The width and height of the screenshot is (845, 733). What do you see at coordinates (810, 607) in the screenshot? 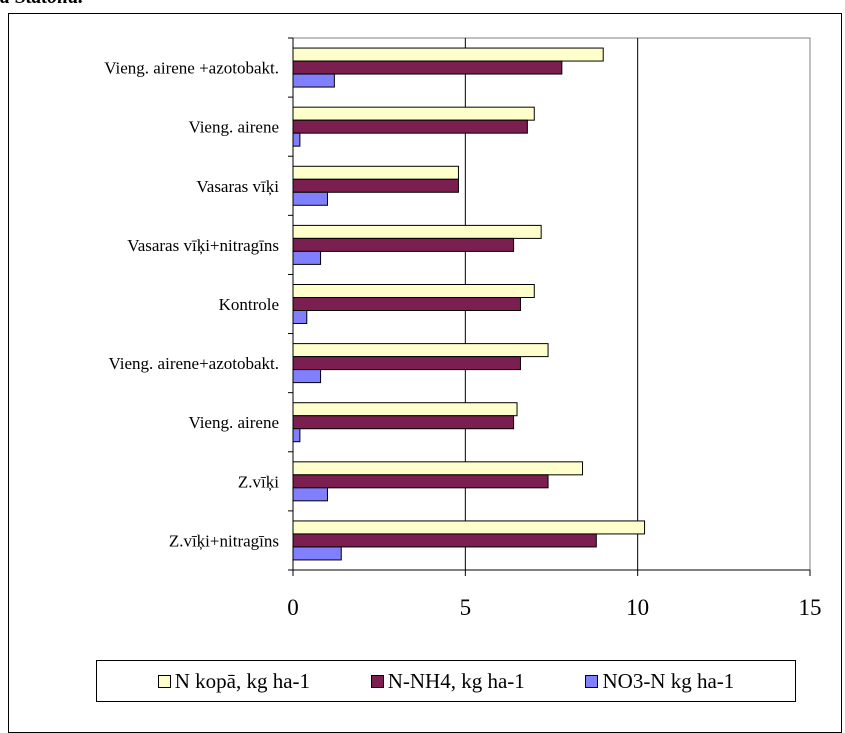
I see `x-tick-label: 15` at bounding box center [810, 607].